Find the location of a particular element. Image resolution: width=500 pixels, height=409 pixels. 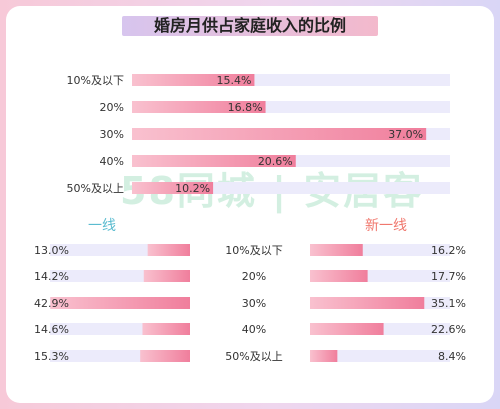

new-tier1-label: 新一线 is located at coordinates (386, 226).